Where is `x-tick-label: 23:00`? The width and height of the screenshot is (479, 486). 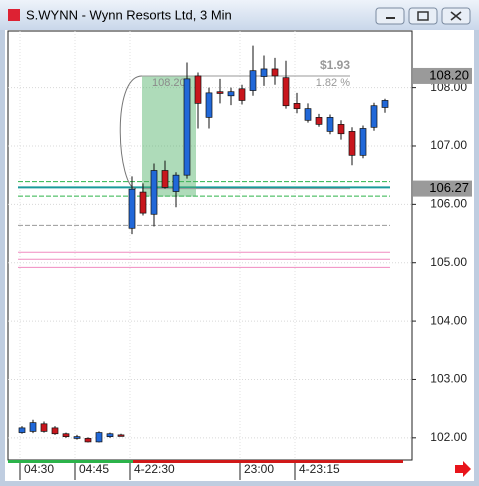 x-tick-label: 23:00 is located at coordinates (259, 469).